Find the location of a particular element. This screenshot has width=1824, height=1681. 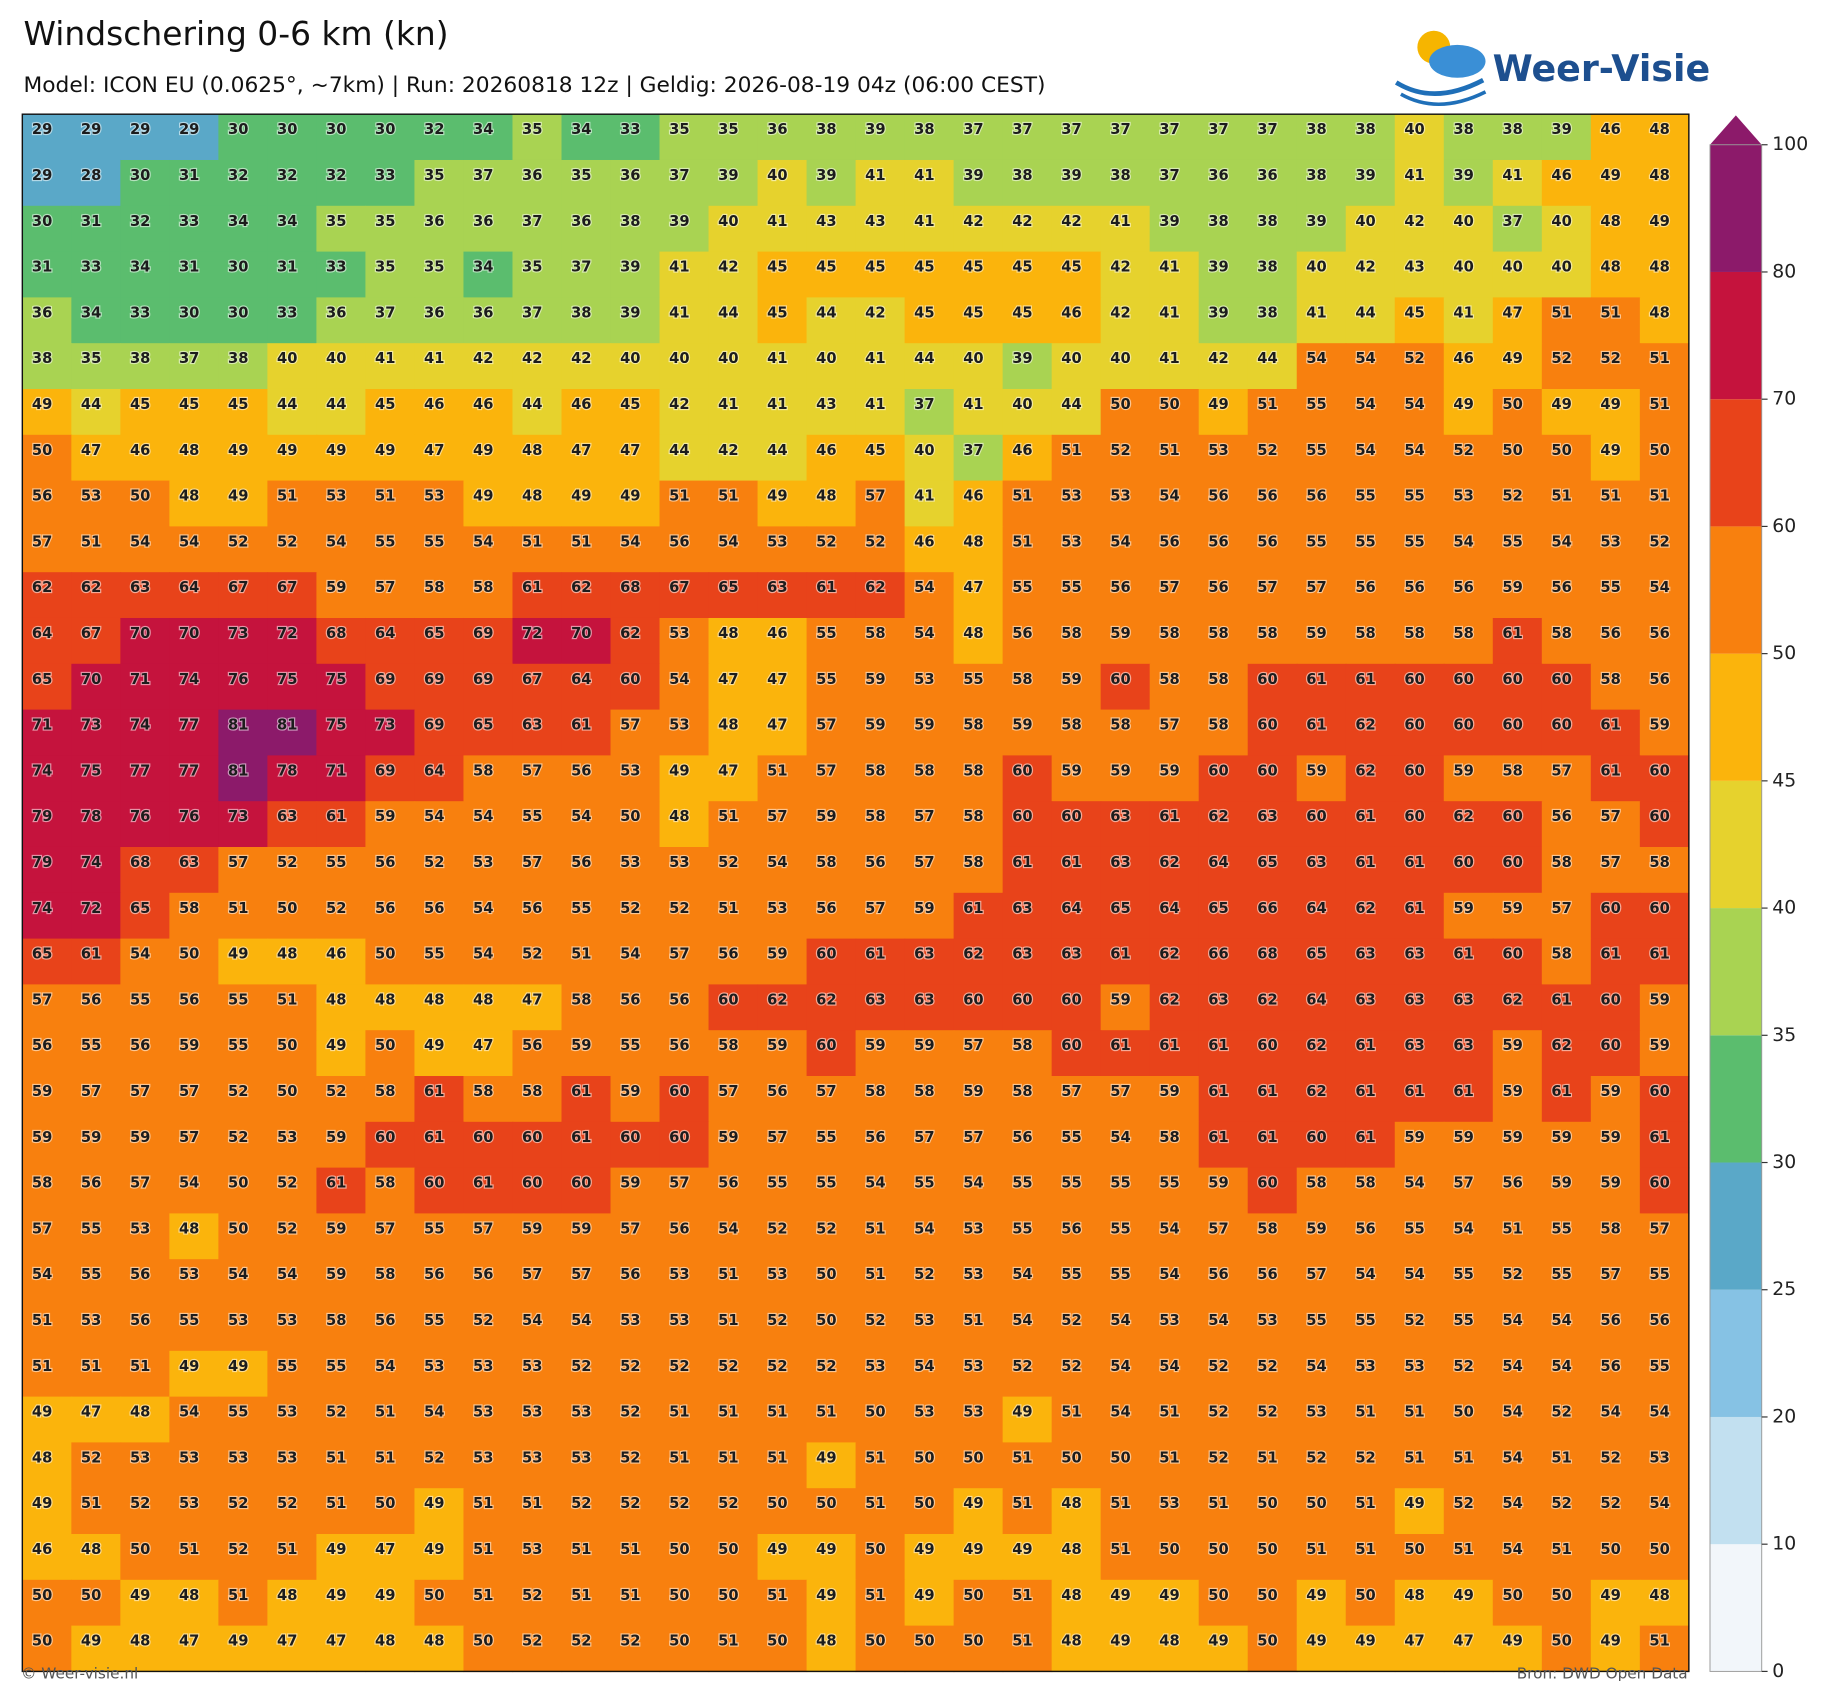

value-label: 59 is located at coordinates (1463, 908).